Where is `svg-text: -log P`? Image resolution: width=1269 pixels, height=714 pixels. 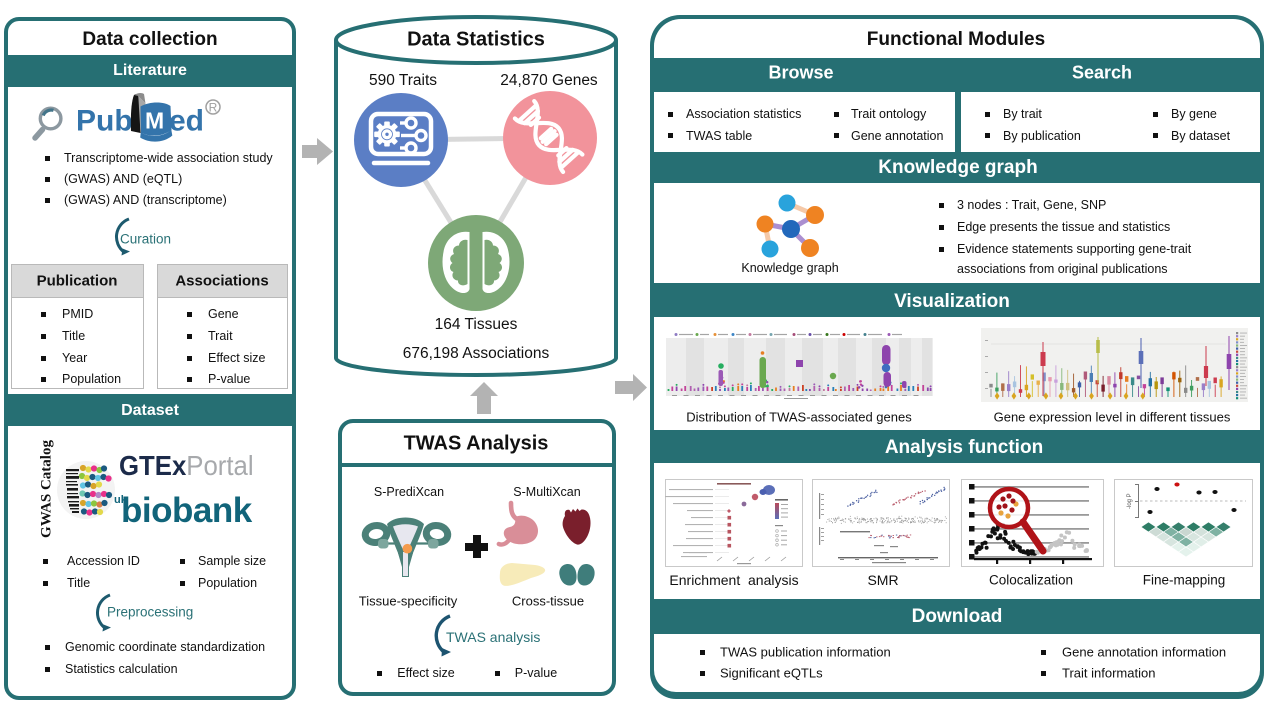
svg-text: -log P is located at coordinates (1130, 501).